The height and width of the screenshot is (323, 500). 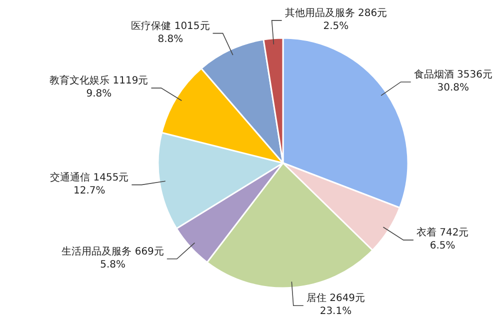 What do you see at coordinates (89, 183) in the screenshot?
I see `slice-label: 交通通信 1455元 12.7%` at bounding box center [89, 183].